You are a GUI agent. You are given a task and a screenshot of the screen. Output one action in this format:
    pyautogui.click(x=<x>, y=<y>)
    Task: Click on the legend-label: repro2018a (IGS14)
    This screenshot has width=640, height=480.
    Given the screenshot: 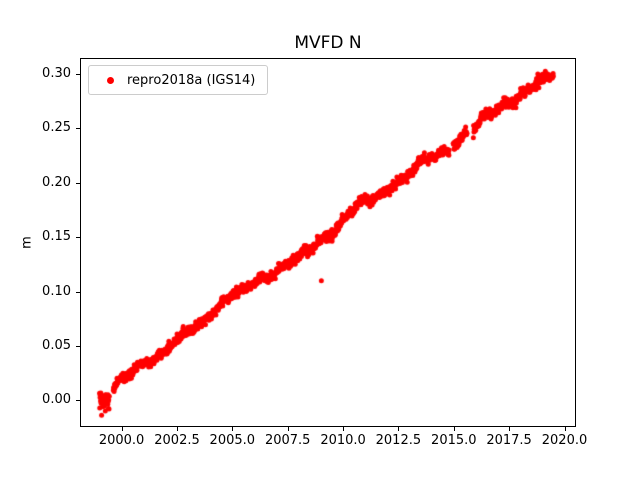 What is the action you would take?
    pyautogui.click(x=191, y=80)
    